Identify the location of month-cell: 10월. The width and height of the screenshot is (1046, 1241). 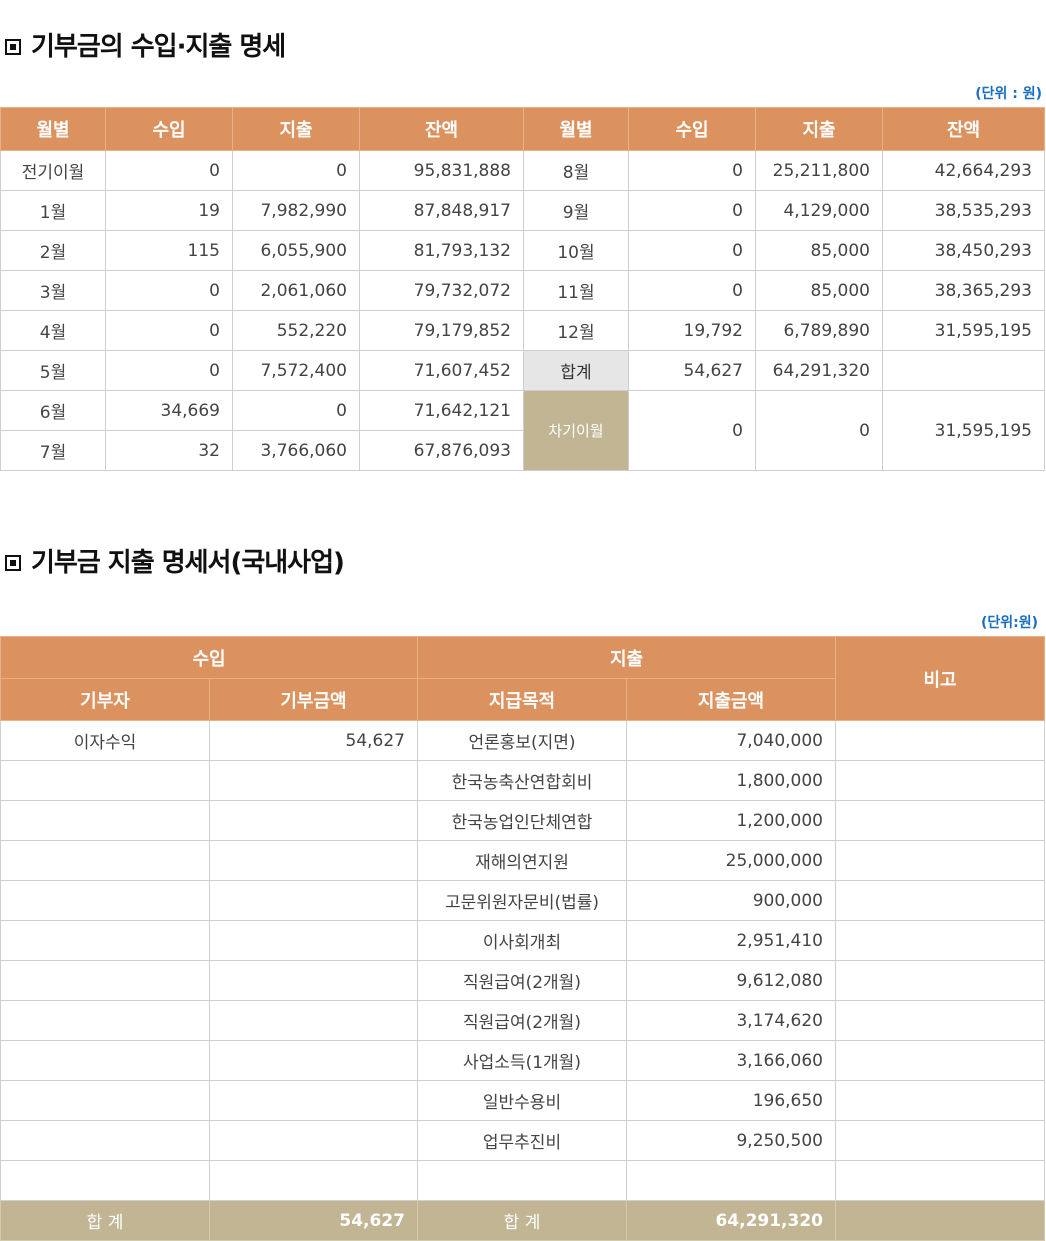
(576, 250).